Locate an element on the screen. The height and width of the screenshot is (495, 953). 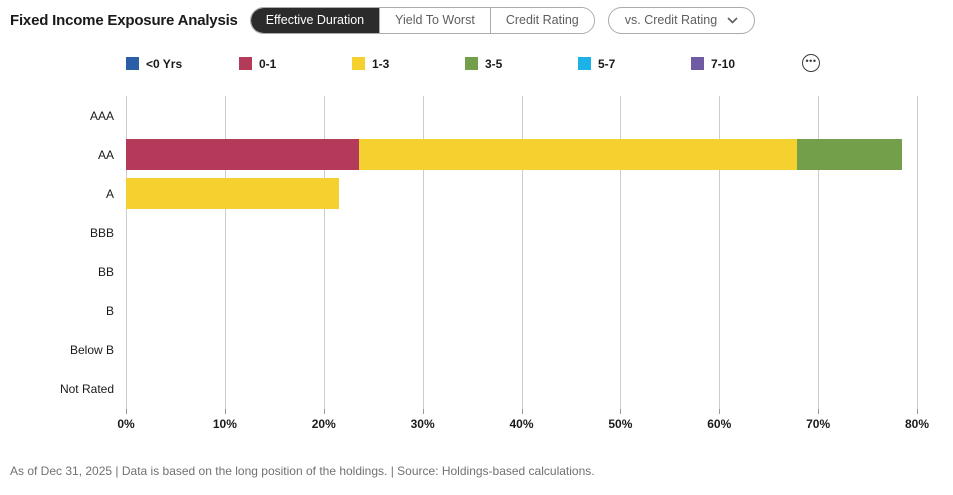
y-axis-label: AA is located at coordinates (105, 154).